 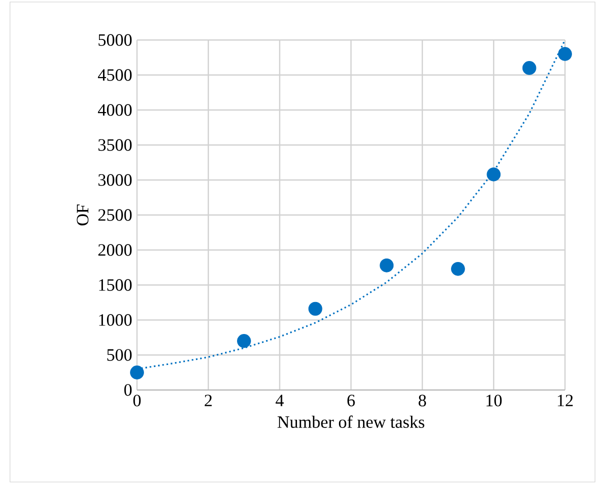 What do you see at coordinates (115, 75) in the screenshot?
I see `y-tick-label: 4500` at bounding box center [115, 75].